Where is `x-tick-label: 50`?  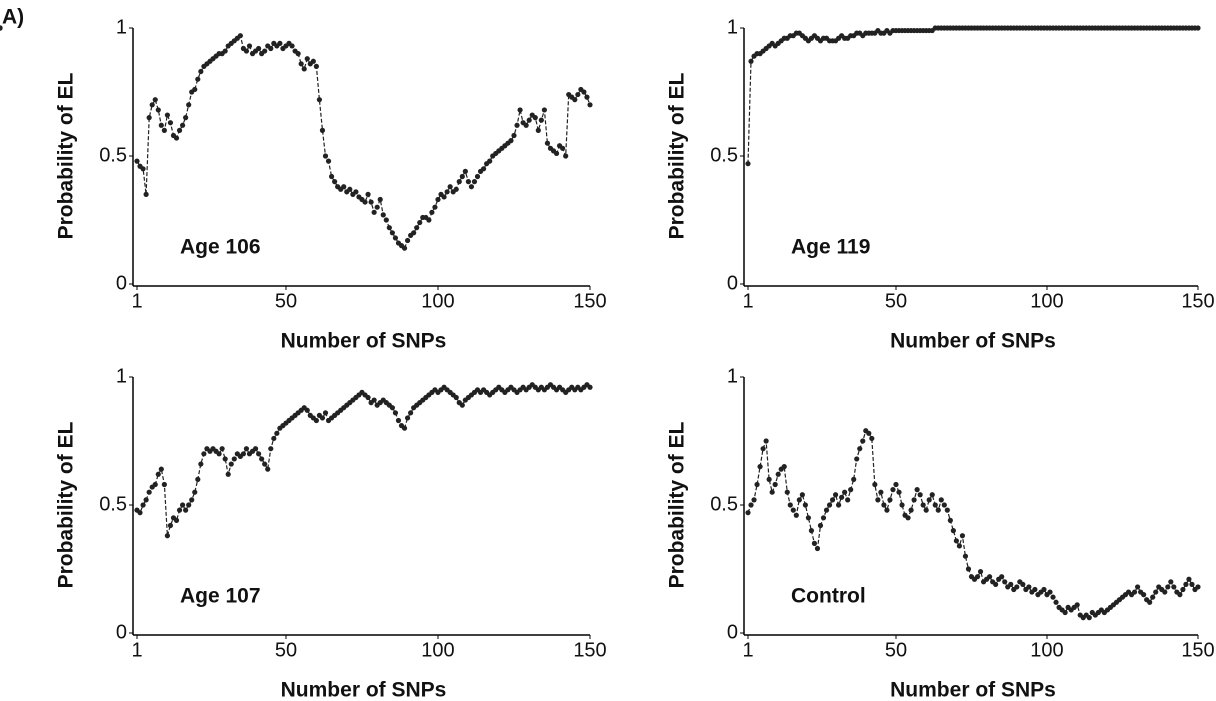
x-tick-label: 50 is located at coordinates (286, 301).